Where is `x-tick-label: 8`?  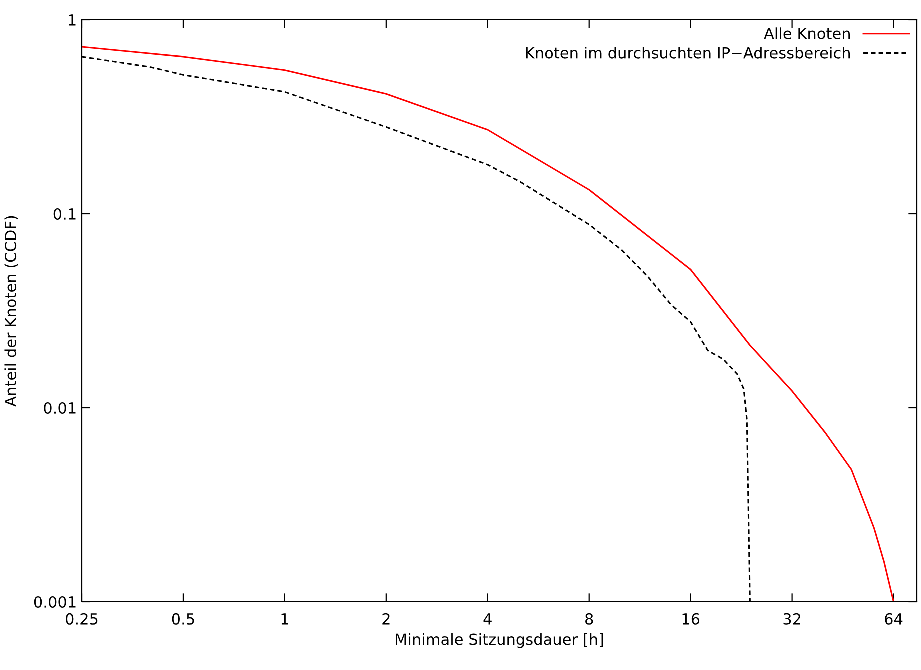
x-tick-label: 8 is located at coordinates (590, 619).